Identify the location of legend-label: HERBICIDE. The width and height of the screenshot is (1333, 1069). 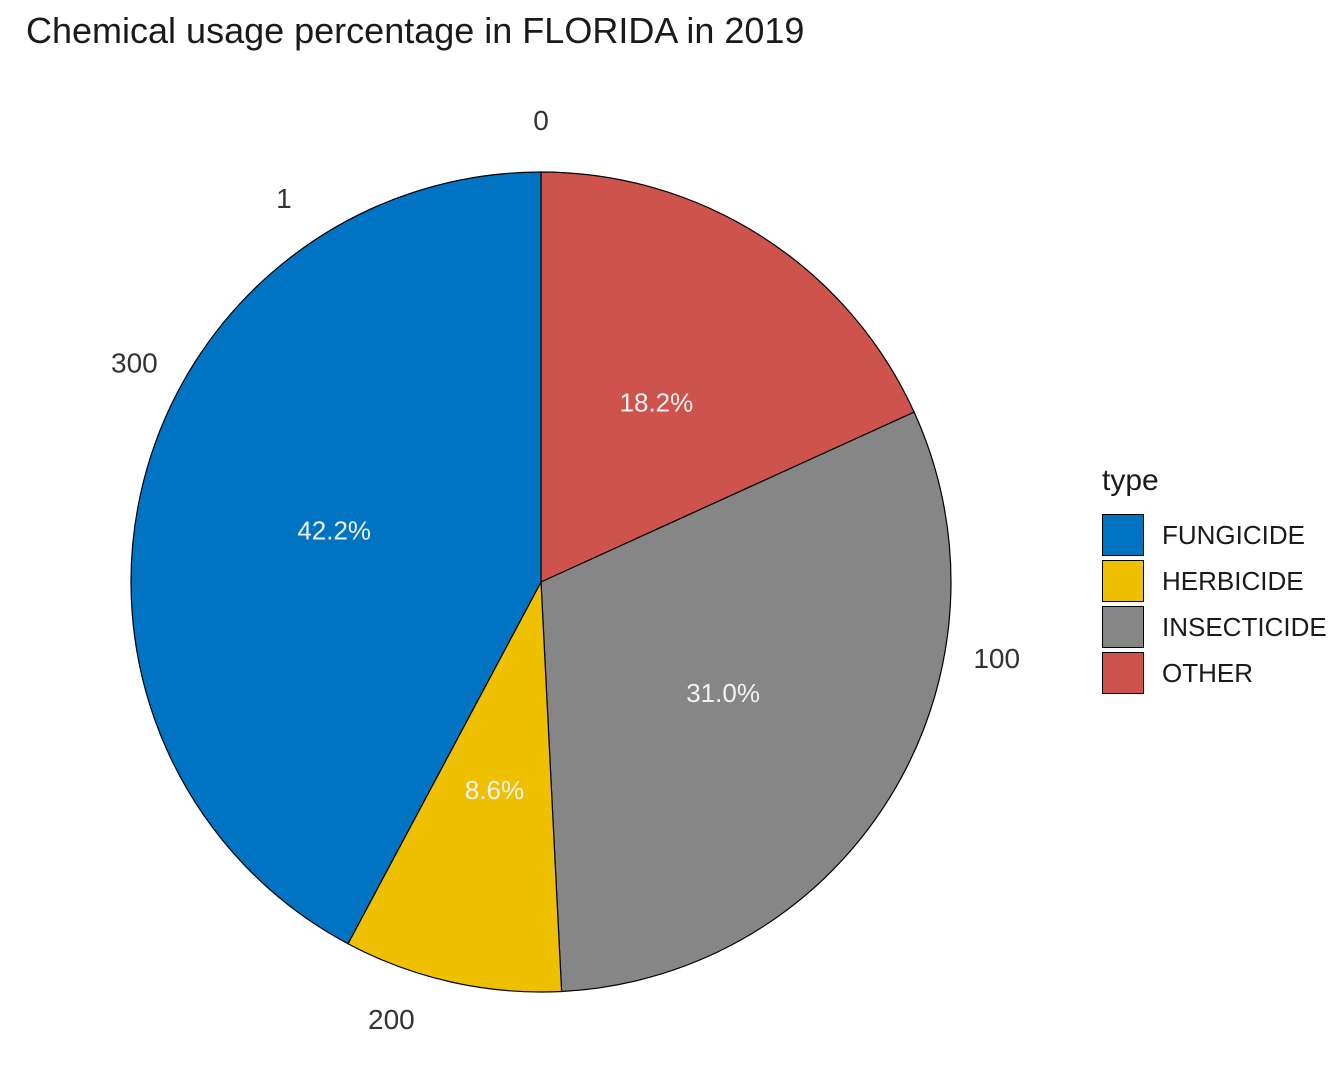
(1233, 580).